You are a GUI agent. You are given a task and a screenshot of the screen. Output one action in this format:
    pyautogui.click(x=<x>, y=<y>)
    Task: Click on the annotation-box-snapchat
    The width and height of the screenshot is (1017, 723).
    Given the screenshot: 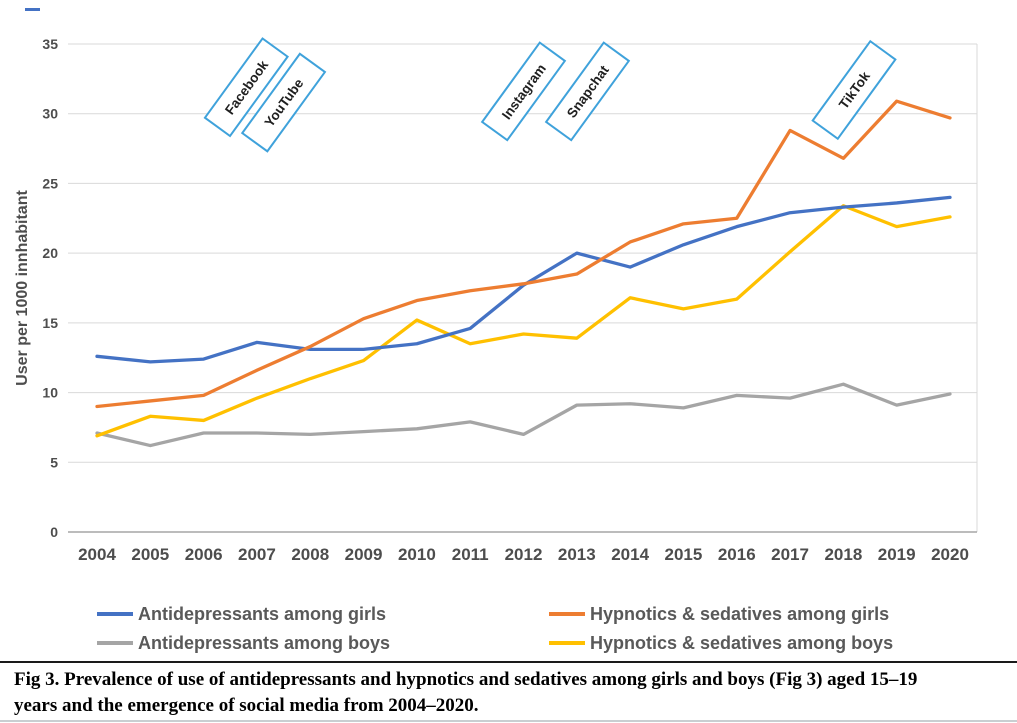 What is the action you would take?
    pyautogui.click(x=587, y=91)
    